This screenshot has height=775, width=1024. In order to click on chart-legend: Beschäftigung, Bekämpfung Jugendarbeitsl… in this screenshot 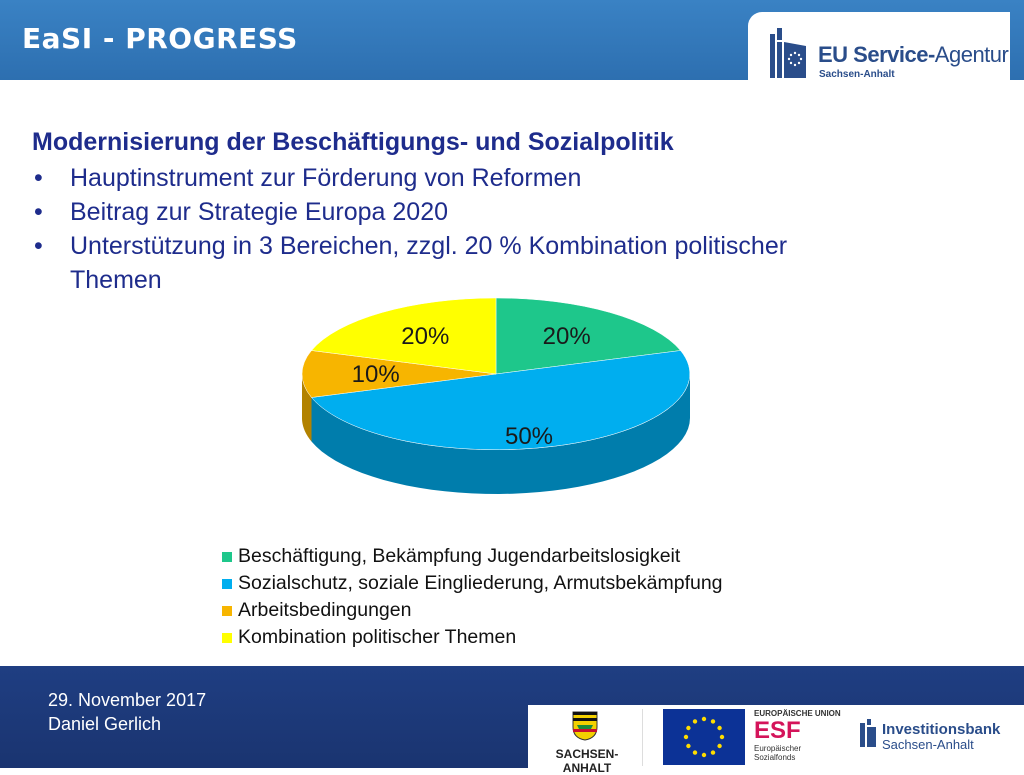, I will do `click(472, 597)`.